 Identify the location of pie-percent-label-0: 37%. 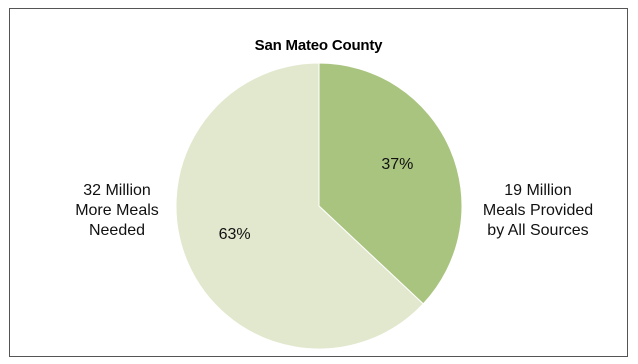
(397, 164).